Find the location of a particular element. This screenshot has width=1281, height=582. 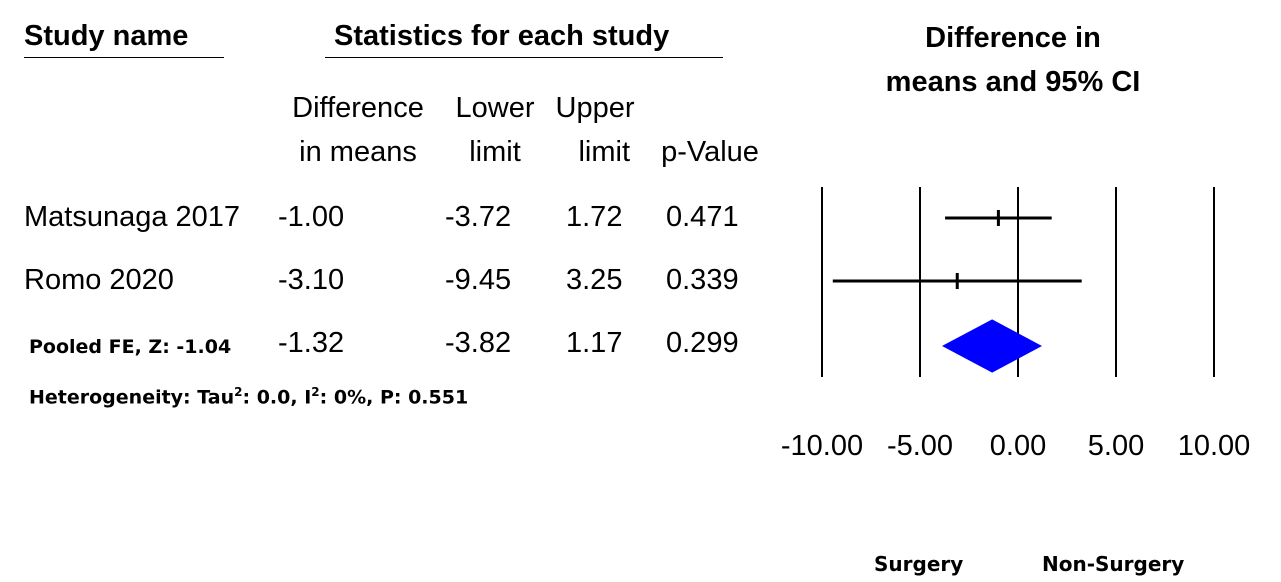

row-p-matsunaga: 0.471 is located at coordinates (702, 217).